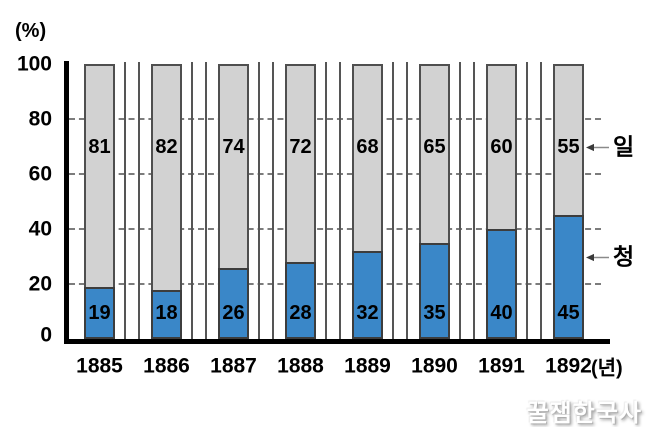  Describe the element at coordinates (609, 146) in the screenshot. I see `legend-annotation-japan: 일` at that location.